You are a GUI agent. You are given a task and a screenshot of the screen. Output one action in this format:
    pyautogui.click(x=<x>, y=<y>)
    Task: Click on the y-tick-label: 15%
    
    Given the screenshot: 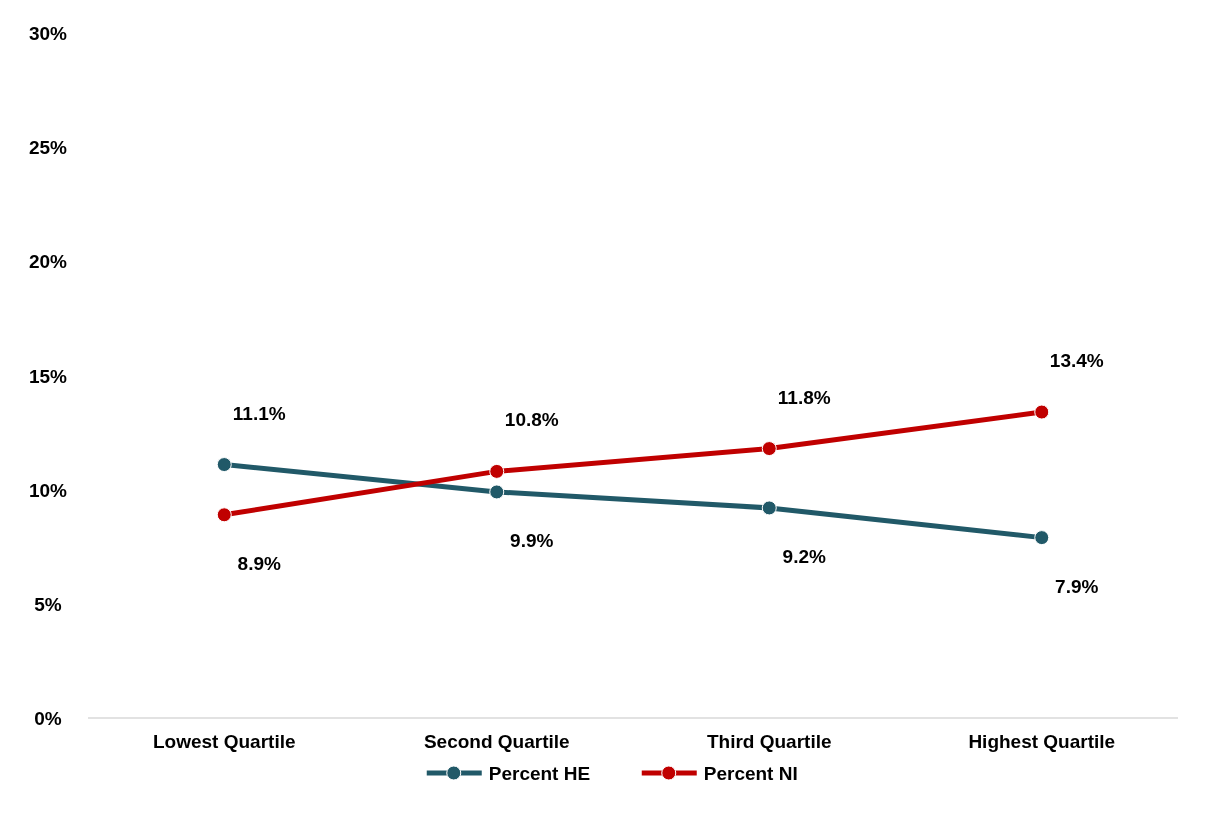 What is the action you would take?
    pyautogui.click(x=48, y=376)
    